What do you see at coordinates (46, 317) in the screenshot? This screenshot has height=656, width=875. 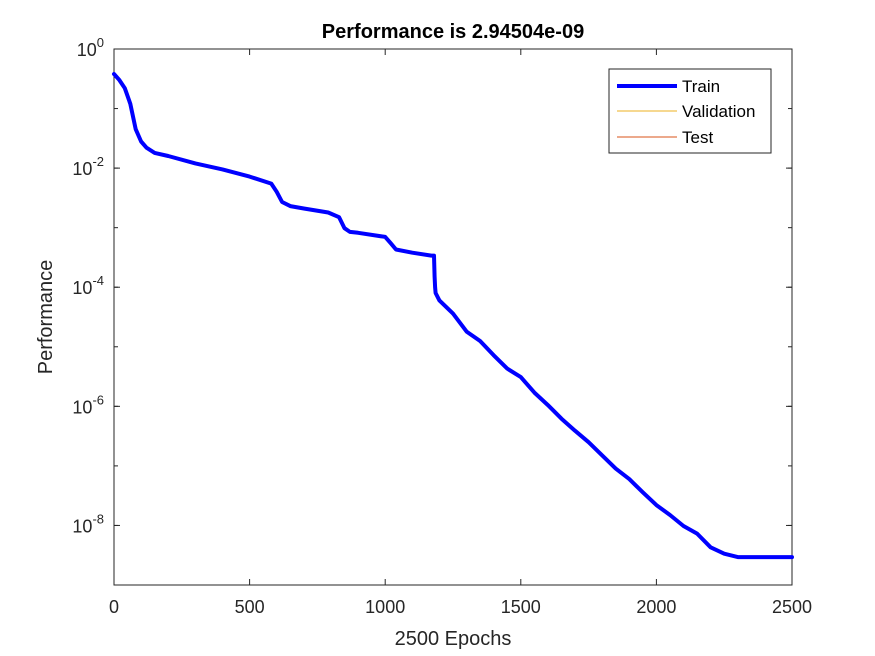 I see `y-axis-label: Performance` at bounding box center [46, 317].